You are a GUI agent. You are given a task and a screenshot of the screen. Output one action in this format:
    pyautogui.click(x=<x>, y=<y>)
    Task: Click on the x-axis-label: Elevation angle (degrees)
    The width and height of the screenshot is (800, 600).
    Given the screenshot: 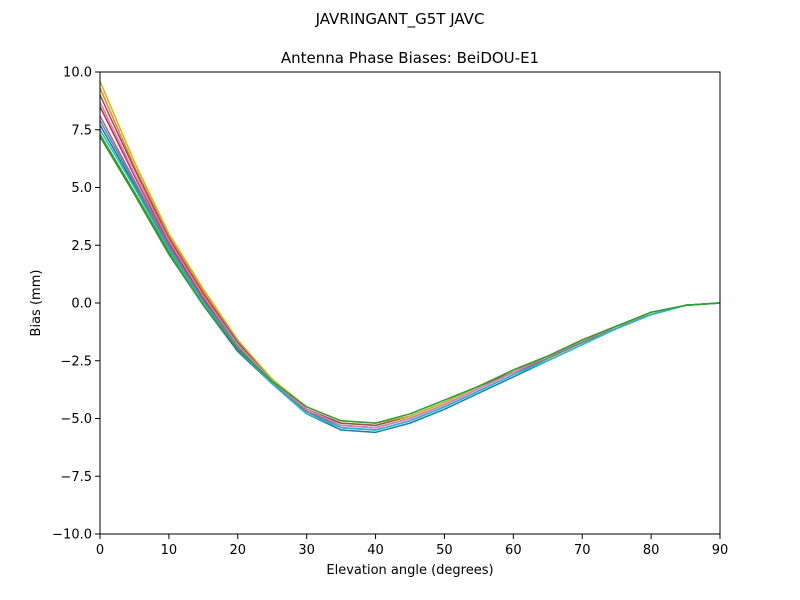 What is the action you would take?
    pyautogui.click(x=409, y=570)
    